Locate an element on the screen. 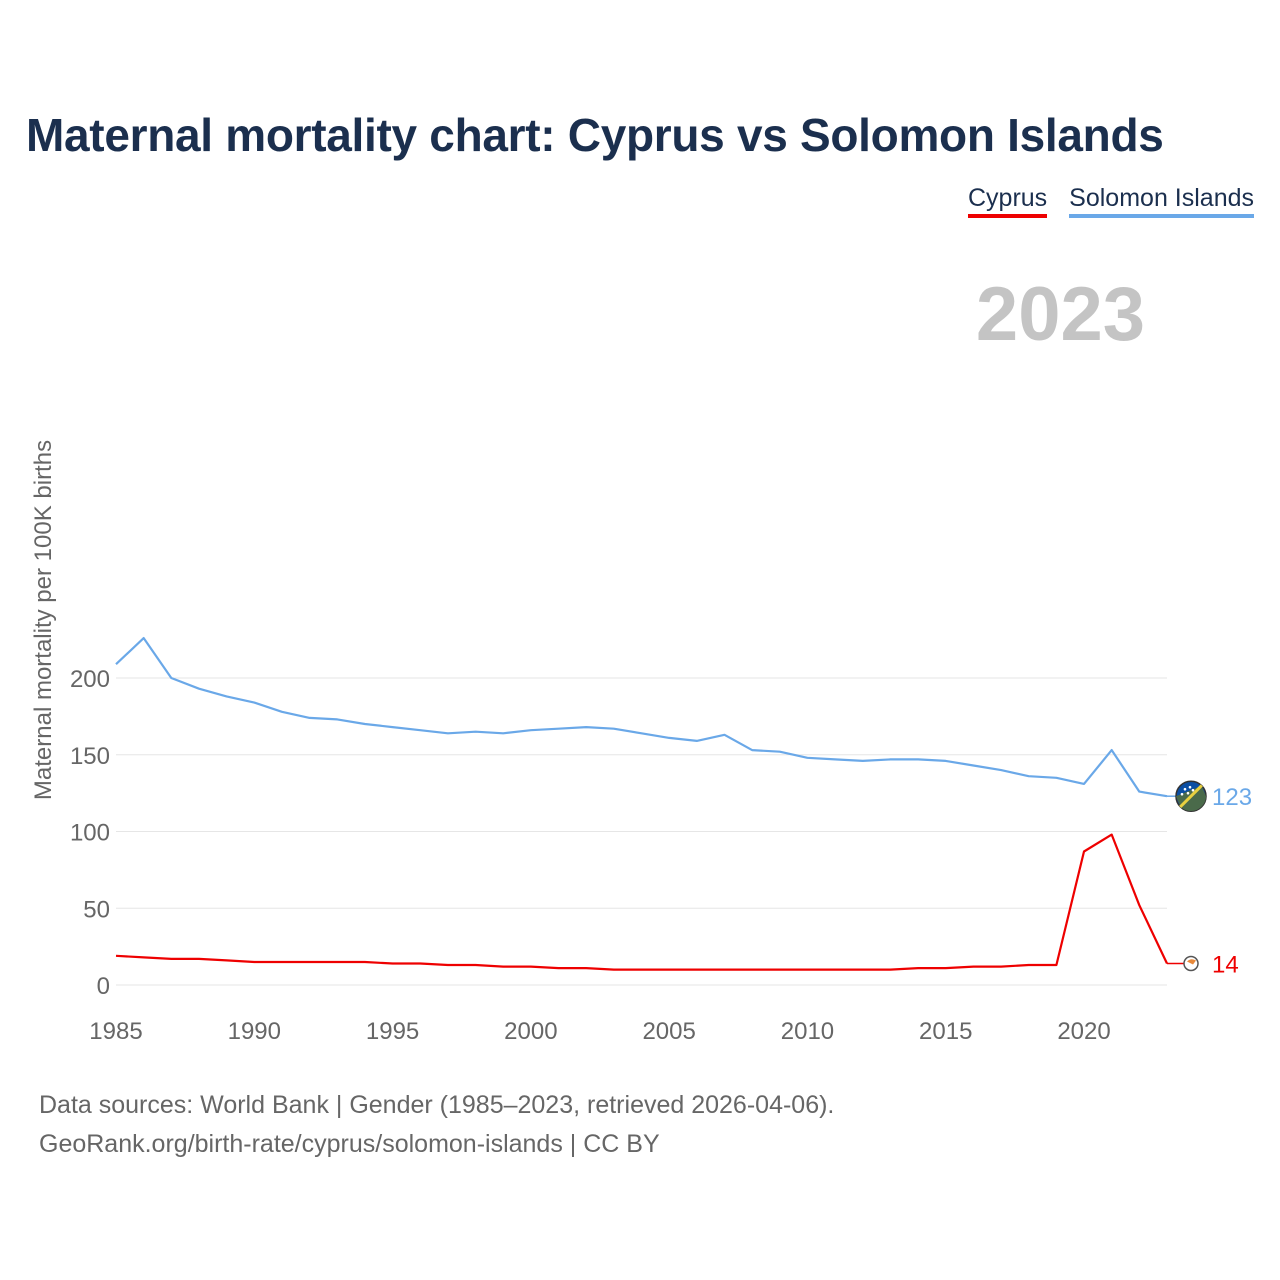  end-markers: 14 123 is located at coordinates (1209, 879).